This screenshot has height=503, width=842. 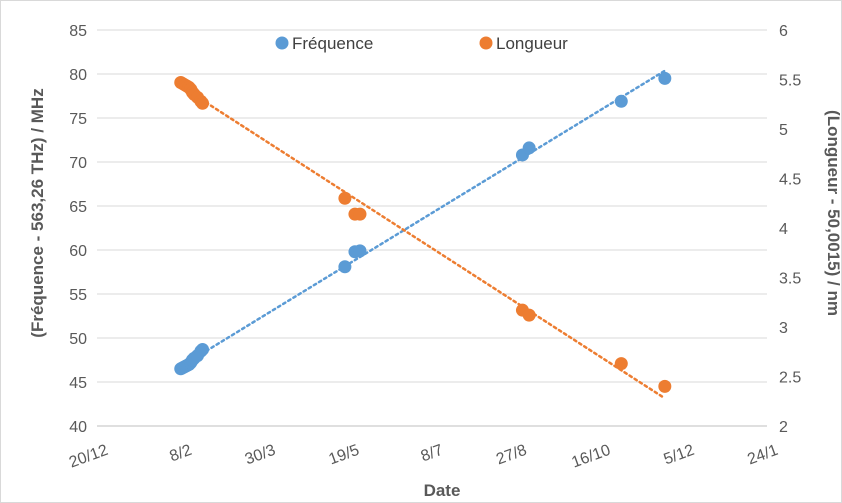 I want to click on y-right-tick-label: 3.5, so click(x=790, y=279).